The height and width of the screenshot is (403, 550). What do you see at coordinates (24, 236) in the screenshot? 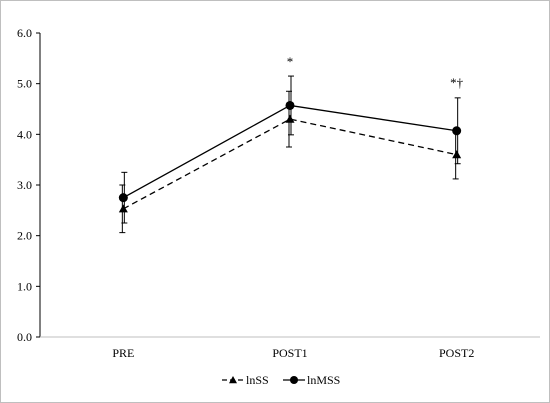
I see `y-tick-label: 2.0` at bounding box center [24, 236].